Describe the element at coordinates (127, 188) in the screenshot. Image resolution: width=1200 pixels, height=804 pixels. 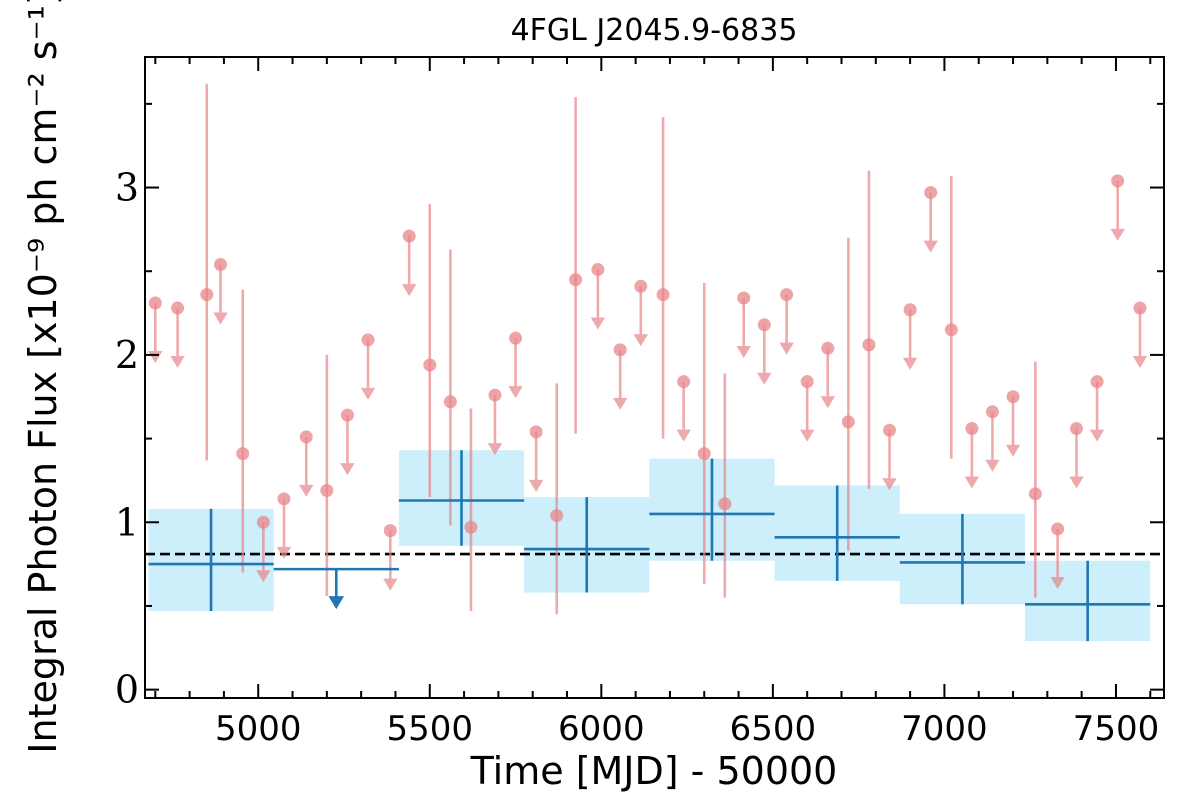
I see `y-tick-label: 3` at that location.